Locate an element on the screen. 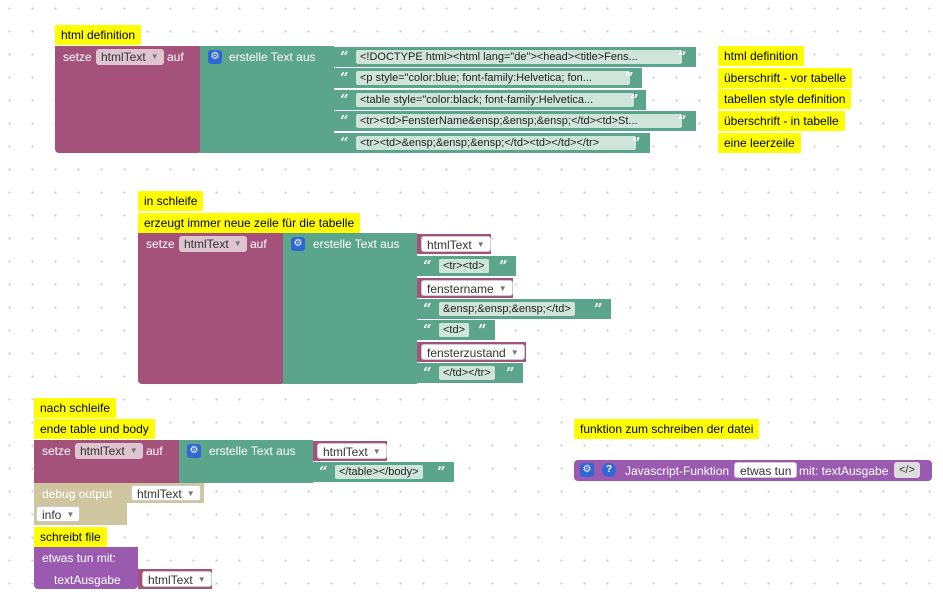 Image resolution: width=943 pixels, height=601 pixels. text-field: <td> is located at coordinates (454, 330).